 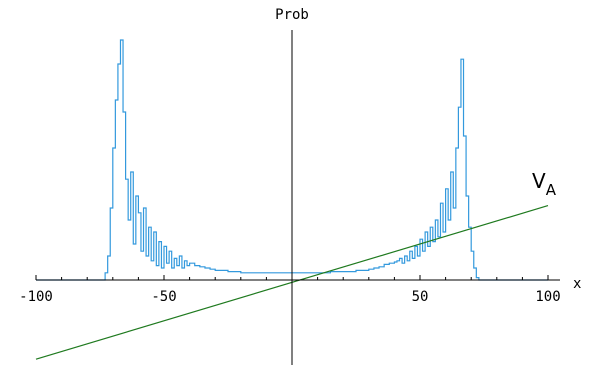 What do you see at coordinates (163, 297) in the screenshot?
I see `x-tick-label: -50` at bounding box center [163, 297].